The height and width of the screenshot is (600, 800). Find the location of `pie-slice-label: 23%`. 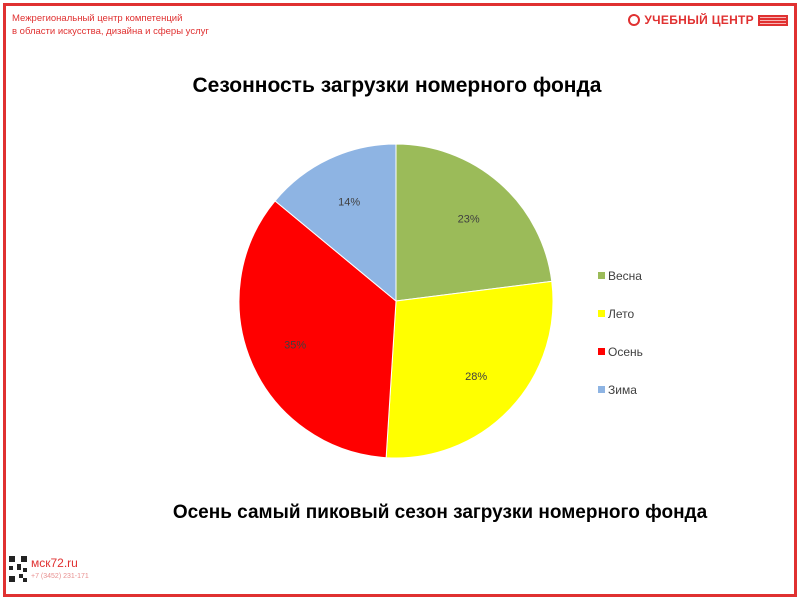

pie-slice-label: 23% is located at coordinates (469, 220).